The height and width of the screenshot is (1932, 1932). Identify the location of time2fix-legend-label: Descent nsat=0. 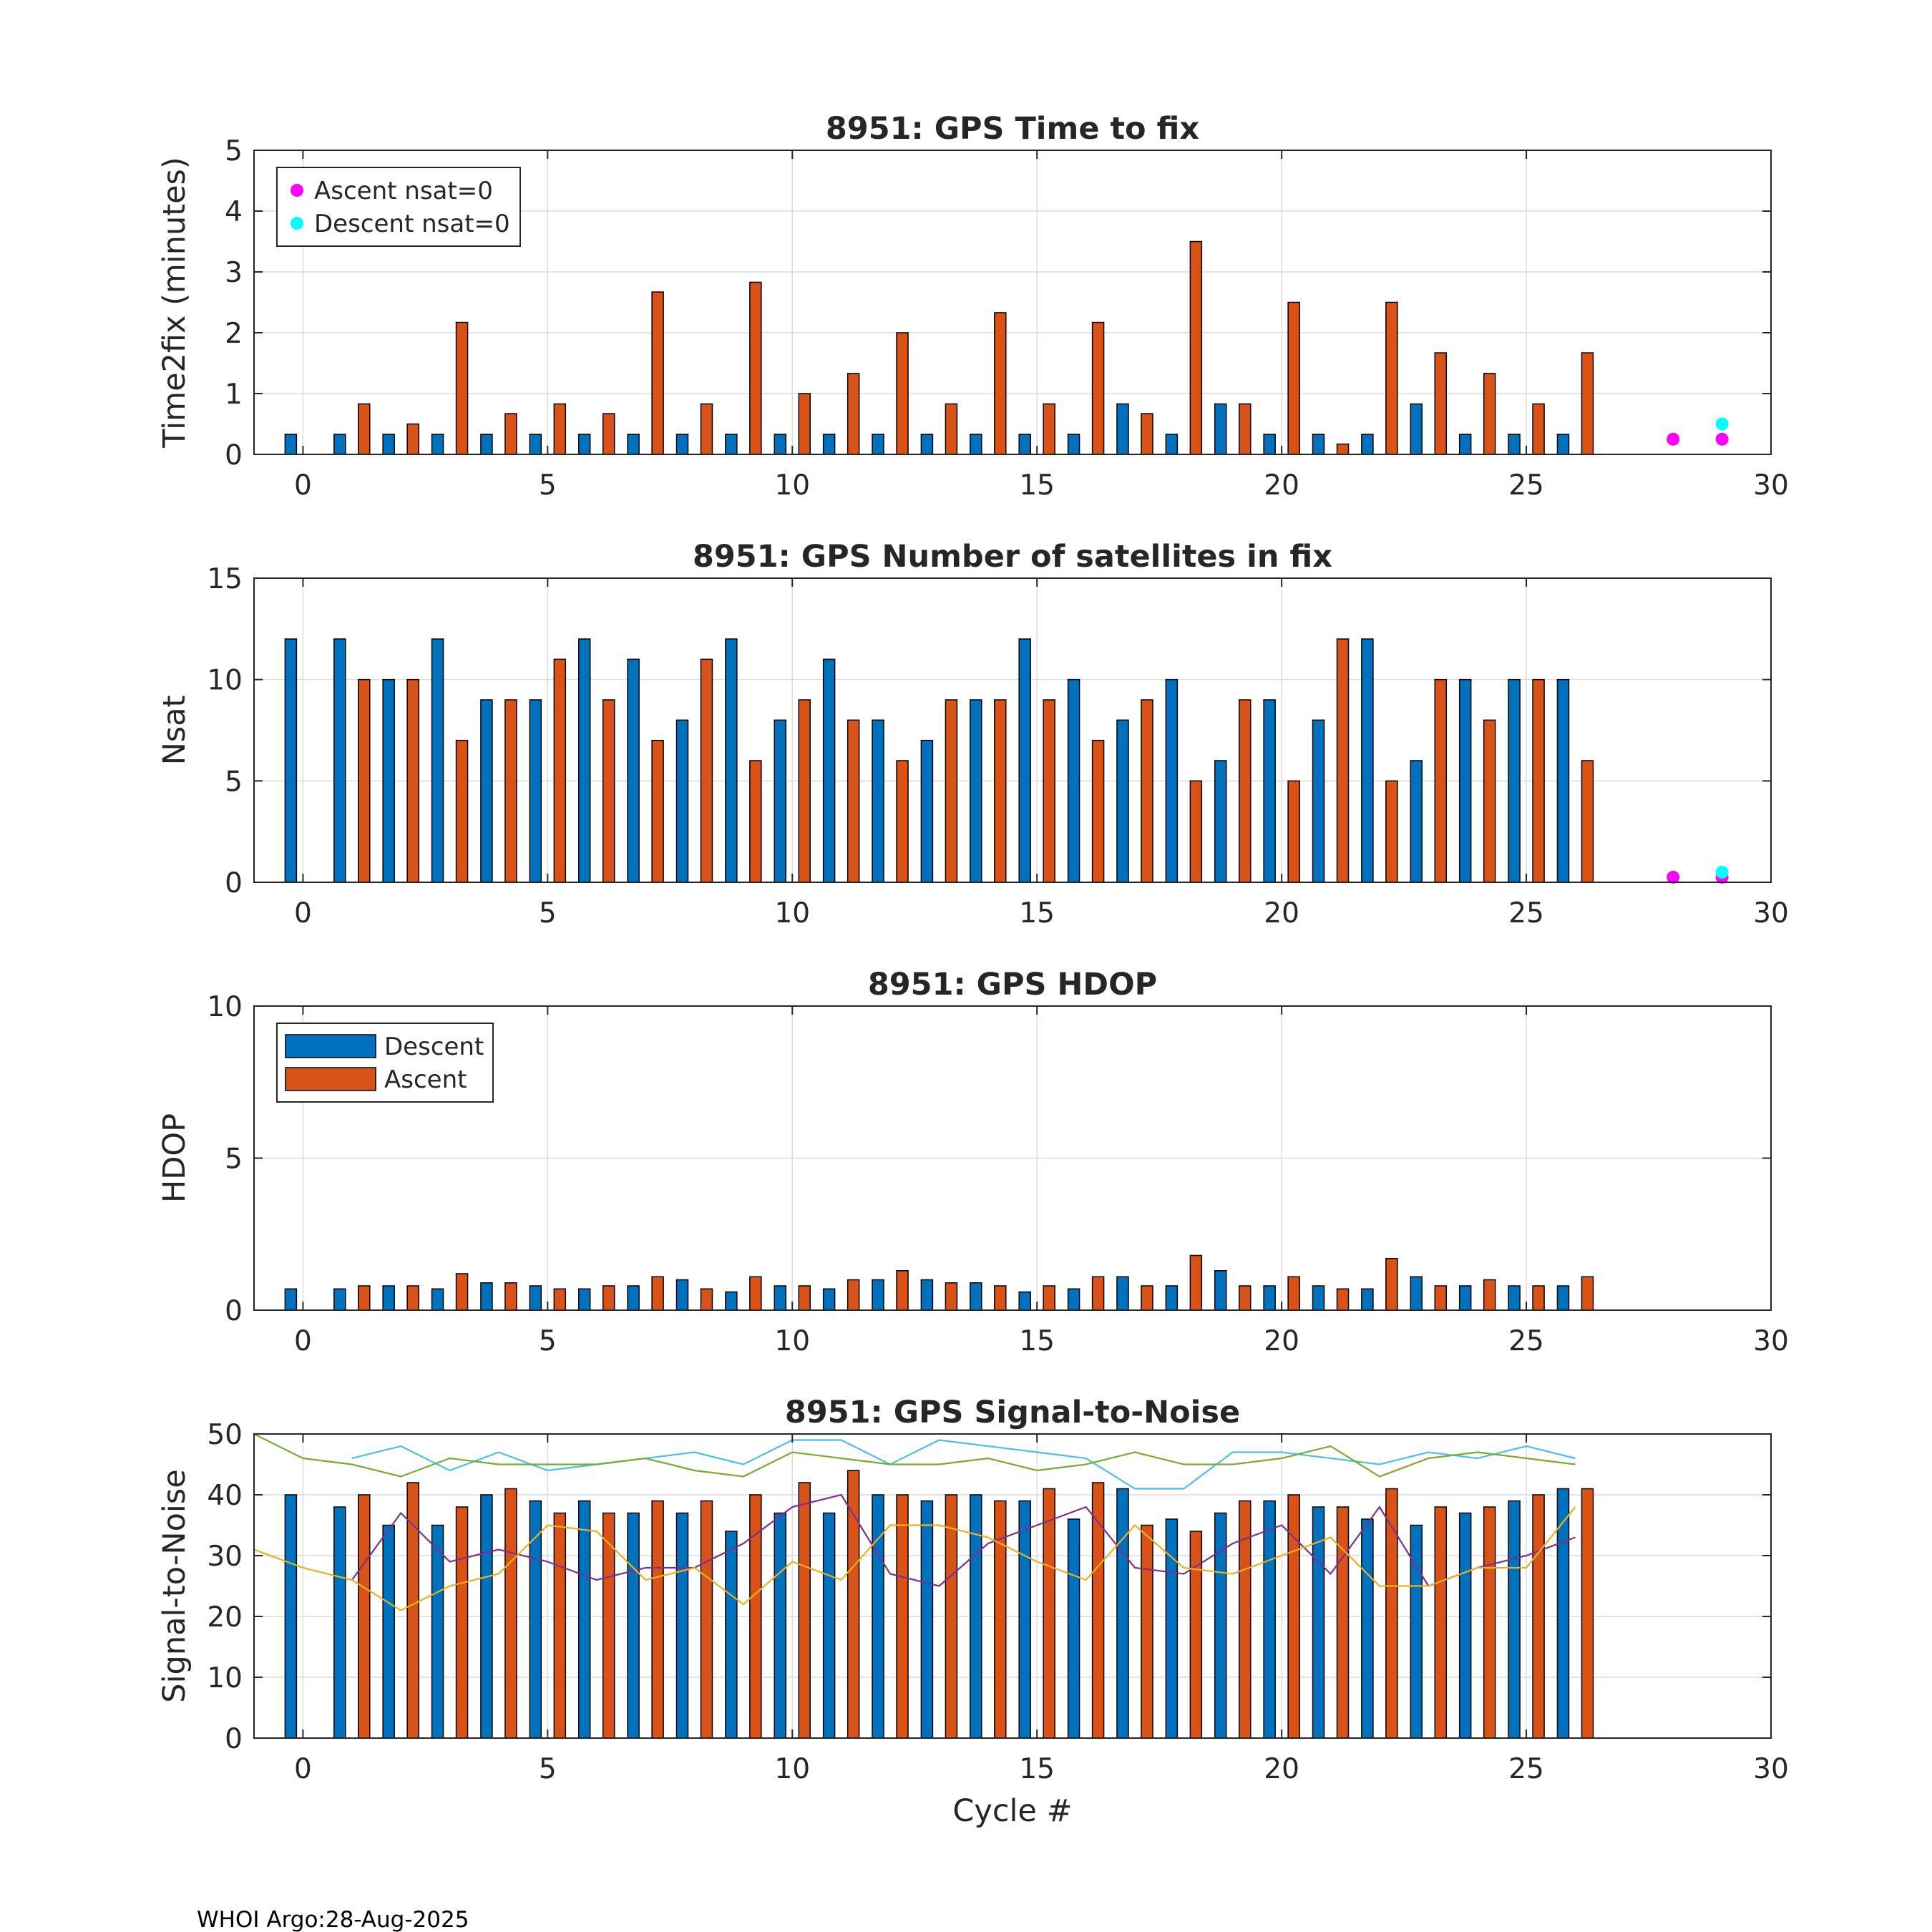
(412, 224).